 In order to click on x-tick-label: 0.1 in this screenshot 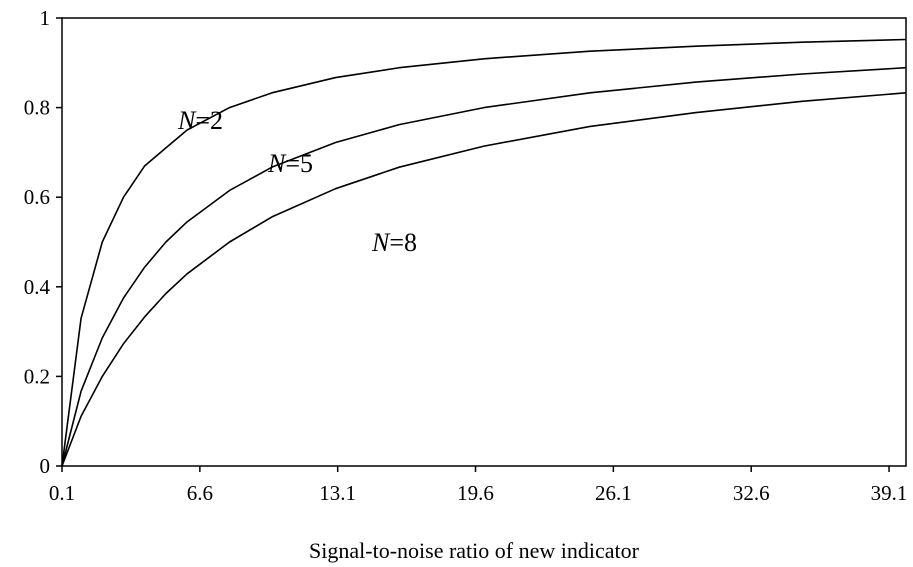, I will do `click(62, 493)`.